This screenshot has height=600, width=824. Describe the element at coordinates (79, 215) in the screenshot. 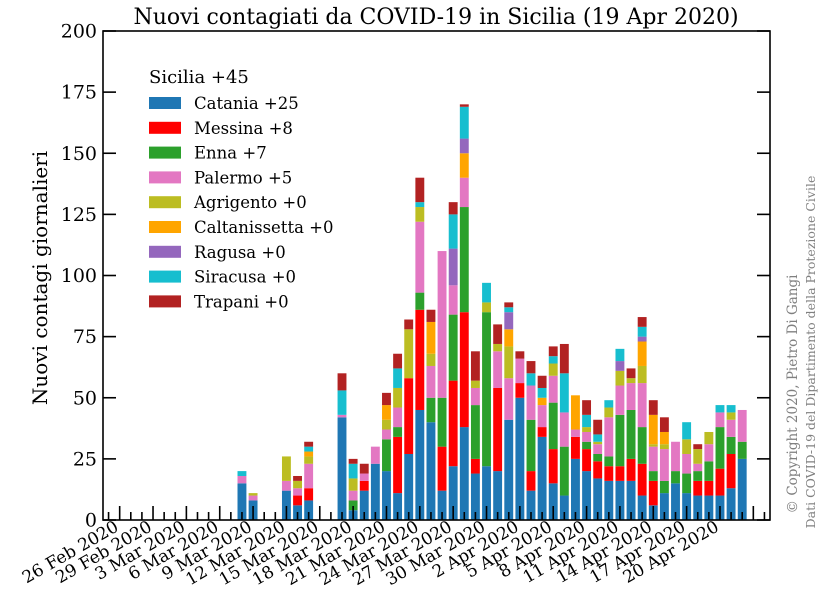

I see `y-tick-label: 125` at that location.